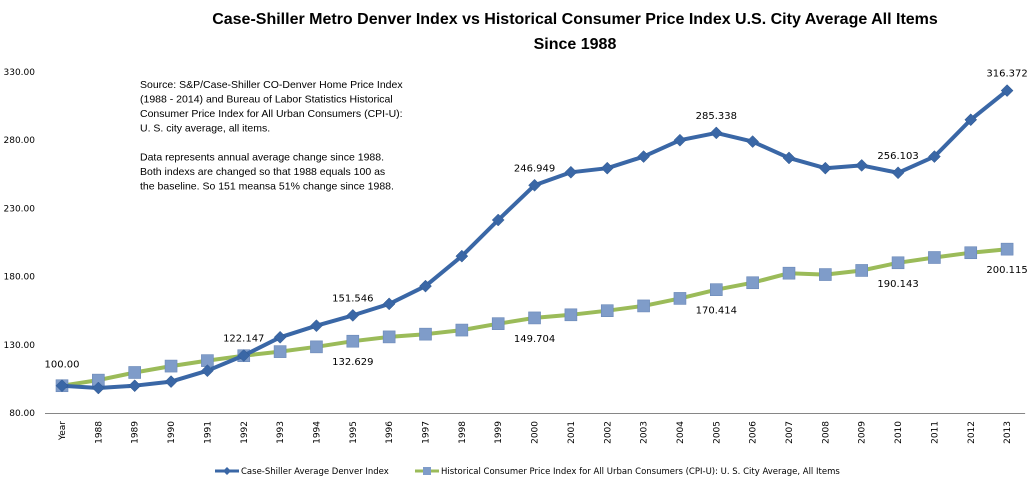 The width and height of the screenshot is (1027, 487). What do you see at coordinates (536, 432) in the screenshot?
I see `x-tick-label: 2000` at bounding box center [536, 432].